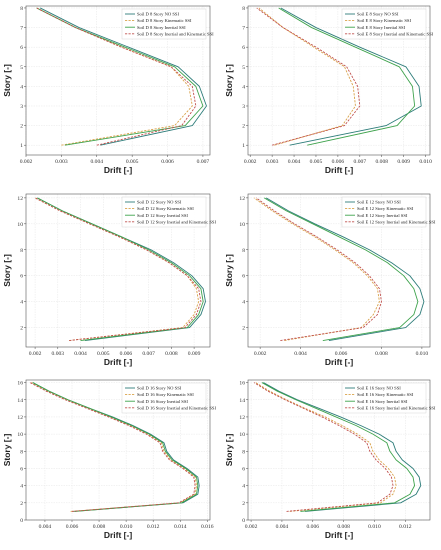  I want to click on y-tick-label: 1, so click(21, 146).